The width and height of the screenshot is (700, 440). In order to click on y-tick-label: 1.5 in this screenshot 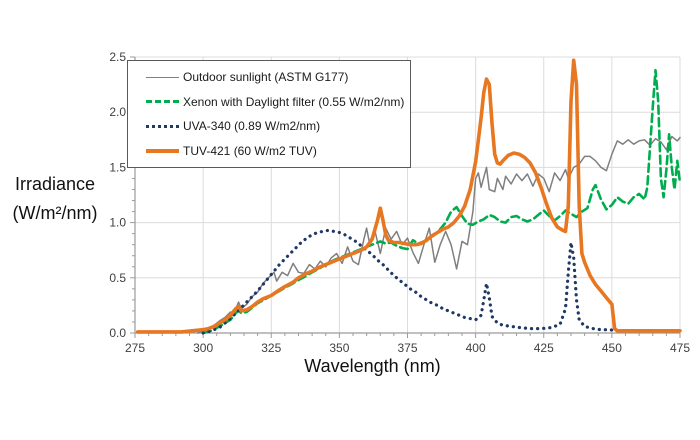, I will do `click(117, 167)`.